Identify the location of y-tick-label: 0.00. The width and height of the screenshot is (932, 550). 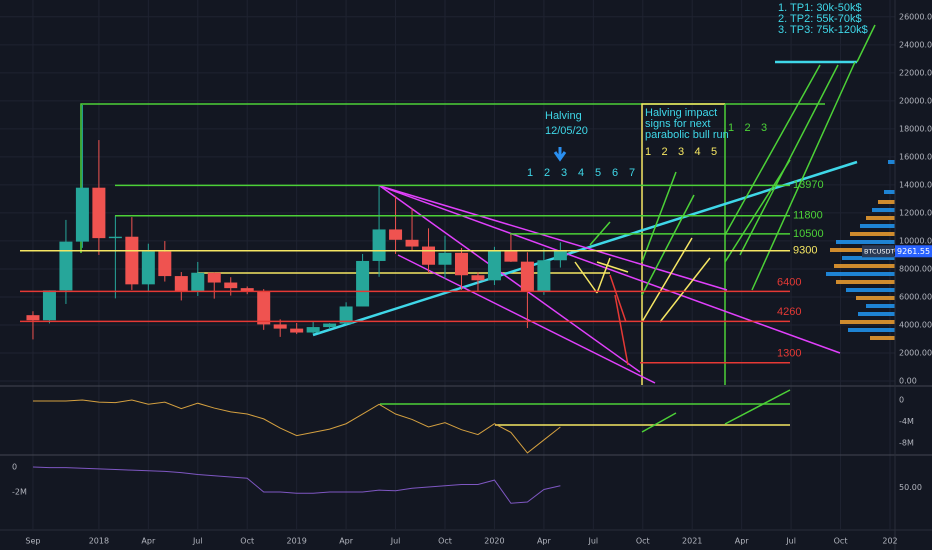
(908, 381).